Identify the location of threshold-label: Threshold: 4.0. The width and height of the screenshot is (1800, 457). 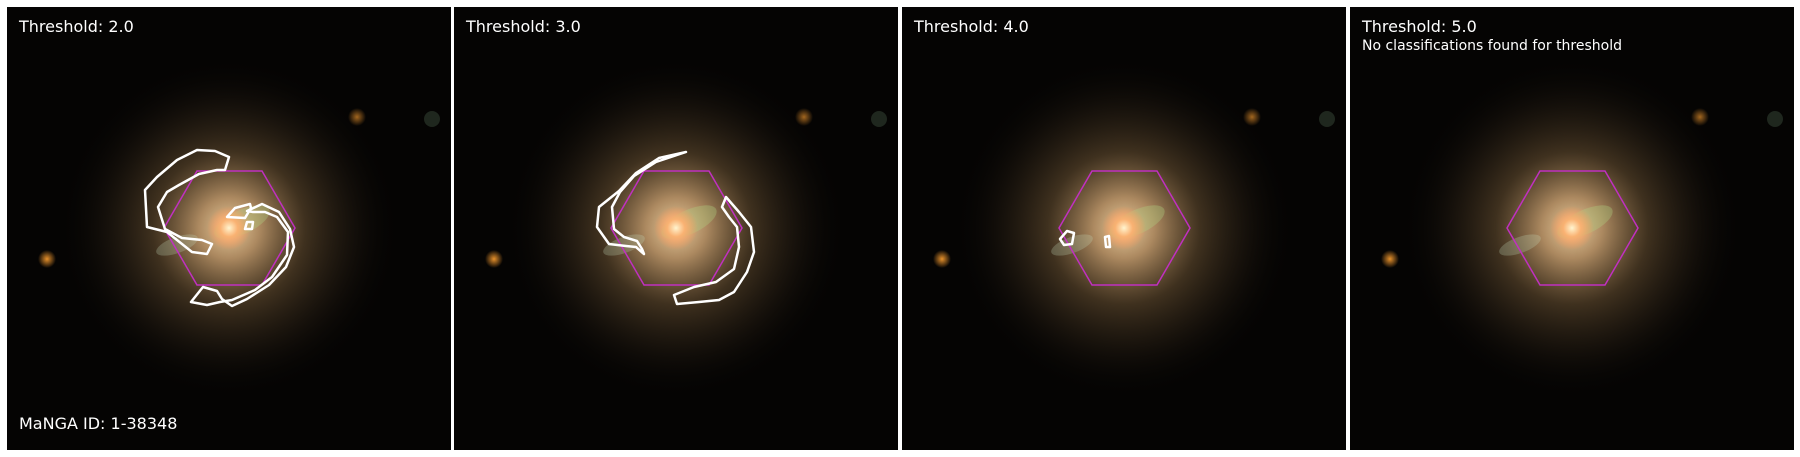
(971, 26).